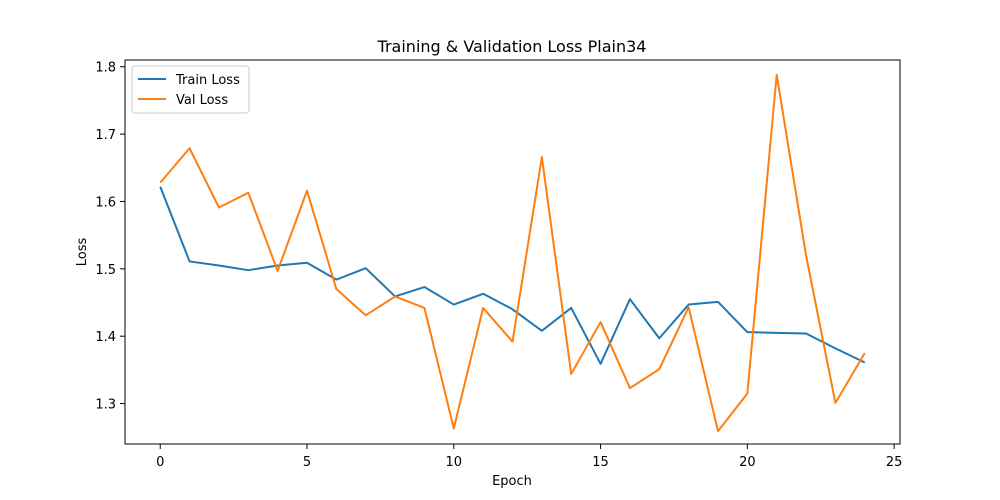 This screenshot has height=500, width=1000. I want to click on y-tick-label: 1.7, so click(105, 135).